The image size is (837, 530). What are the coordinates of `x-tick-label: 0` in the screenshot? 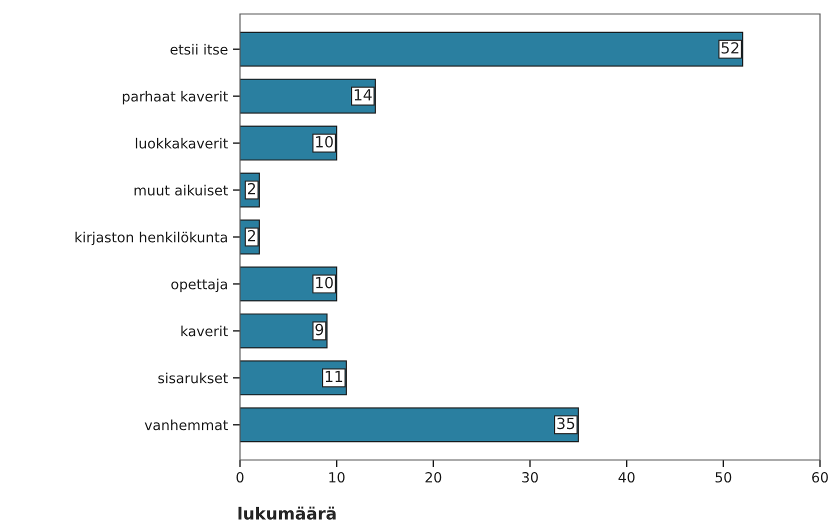 It's located at (240, 477).